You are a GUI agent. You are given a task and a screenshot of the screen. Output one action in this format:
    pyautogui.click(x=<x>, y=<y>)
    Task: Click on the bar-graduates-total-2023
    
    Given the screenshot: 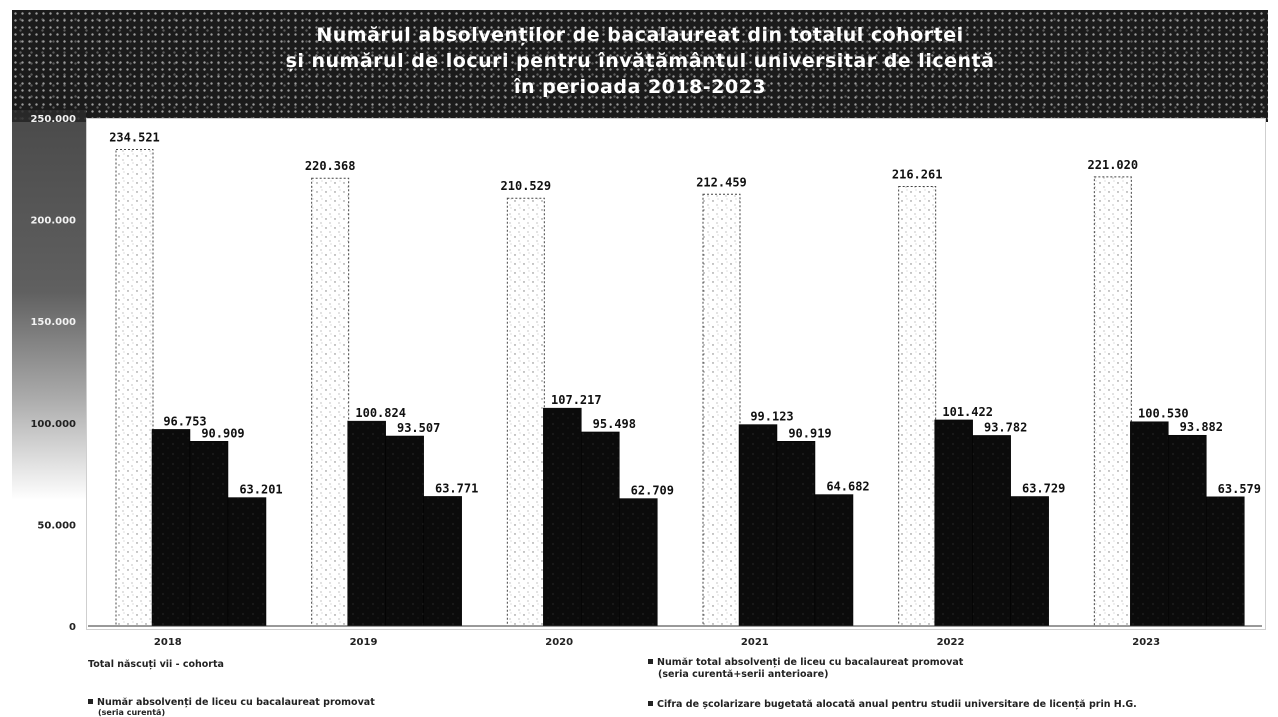 What is the action you would take?
    pyautogui.click(x=1187, y=530)
    